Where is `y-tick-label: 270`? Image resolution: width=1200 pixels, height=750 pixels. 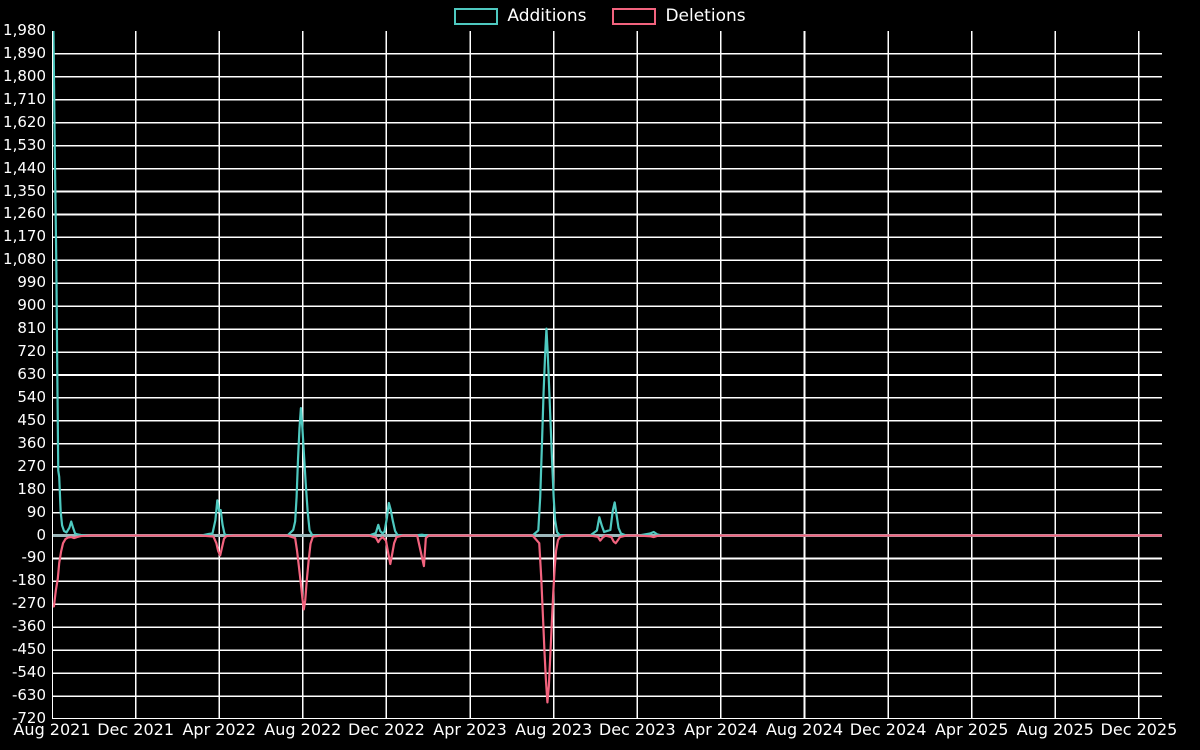
y-tick-label: 270 is located at coordinates (31, 465).